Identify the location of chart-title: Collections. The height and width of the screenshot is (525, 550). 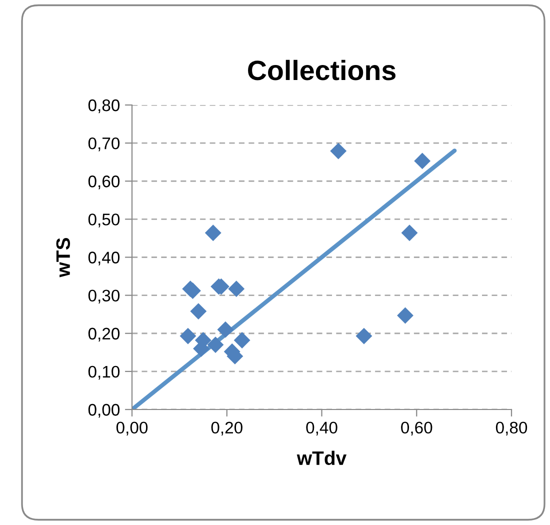
(322, 70).